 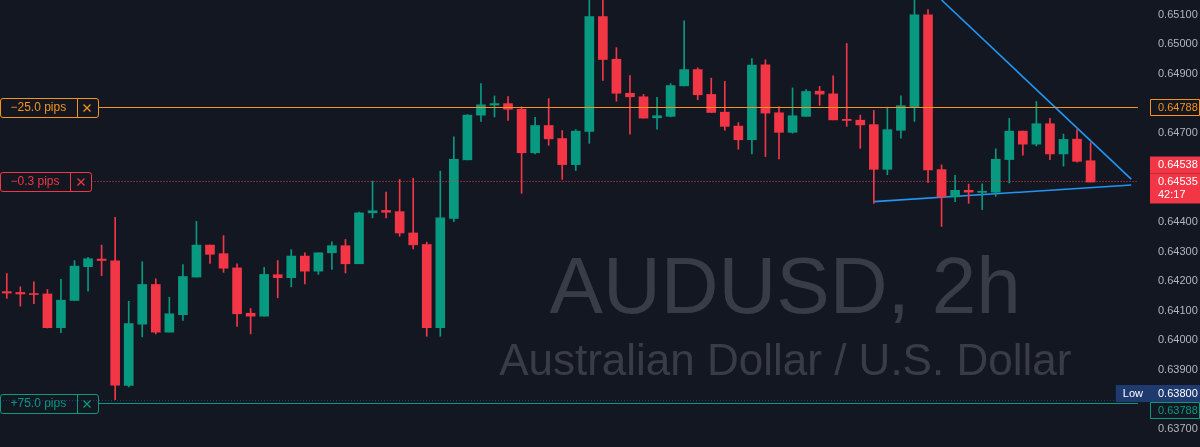 I want to click on y-tick-label: 0.64300, so click(x=1178, y=250).